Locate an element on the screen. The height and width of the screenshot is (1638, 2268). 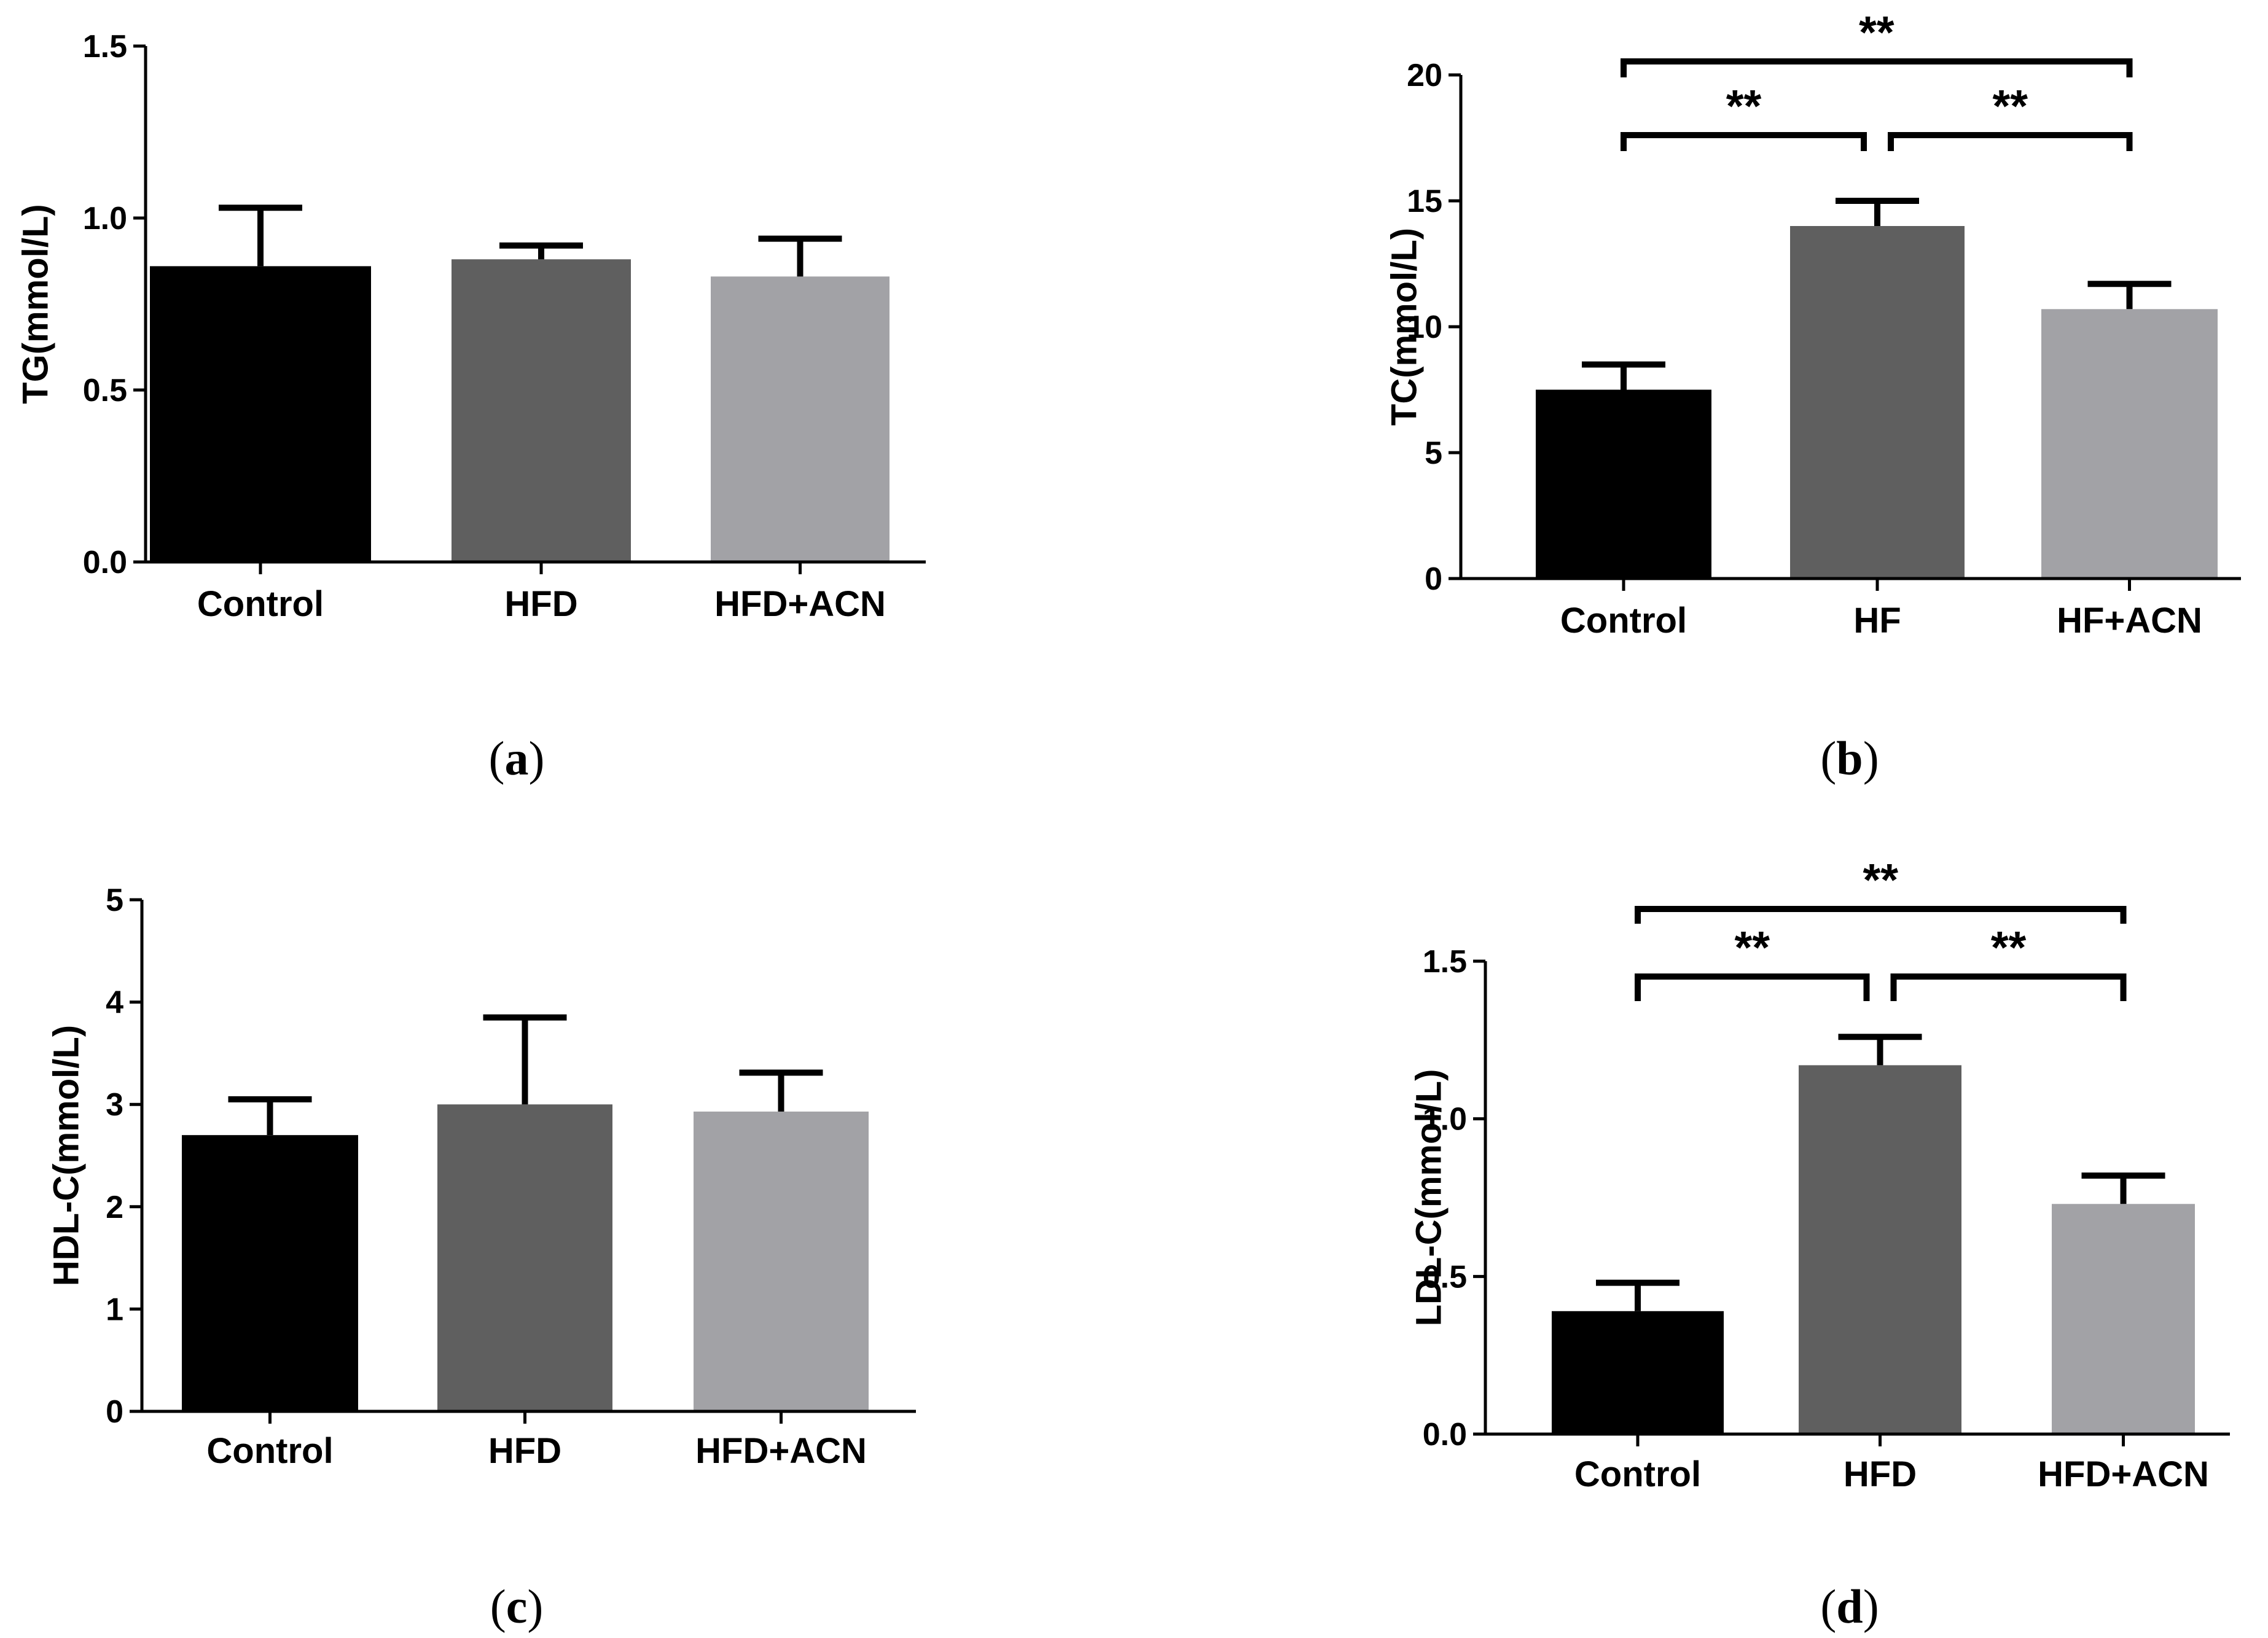
y-axis-title: TC(mmol/L) is located at coordinates (1404, 327).